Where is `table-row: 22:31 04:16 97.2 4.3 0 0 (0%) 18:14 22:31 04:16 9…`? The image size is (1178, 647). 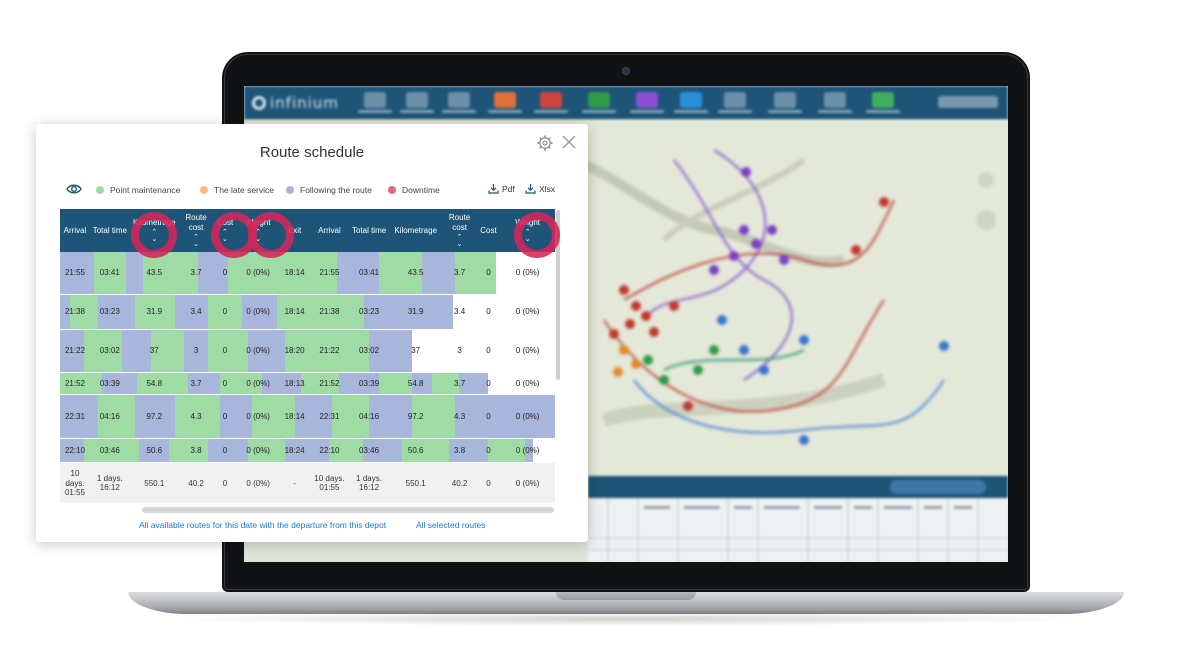 table-row: 22:31 04:16 97.2 4.3 0 0 (0%) 18:14 22:31 04:16 9… is located at coordinates (307, 416).